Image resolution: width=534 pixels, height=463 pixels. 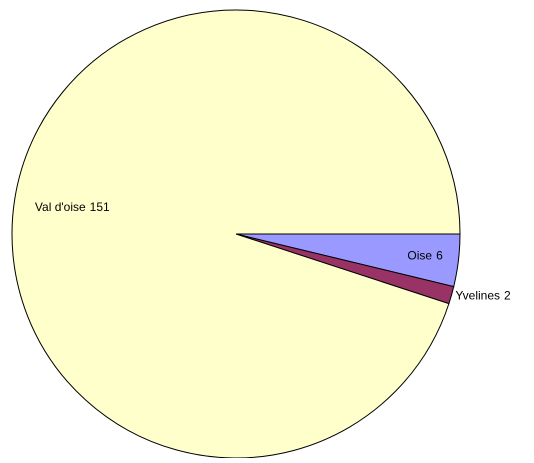 What do you see at coordinates (60, 207) in the screenshot?
I see `slice-name: Val d'oise` at bounding box center [60, 207].